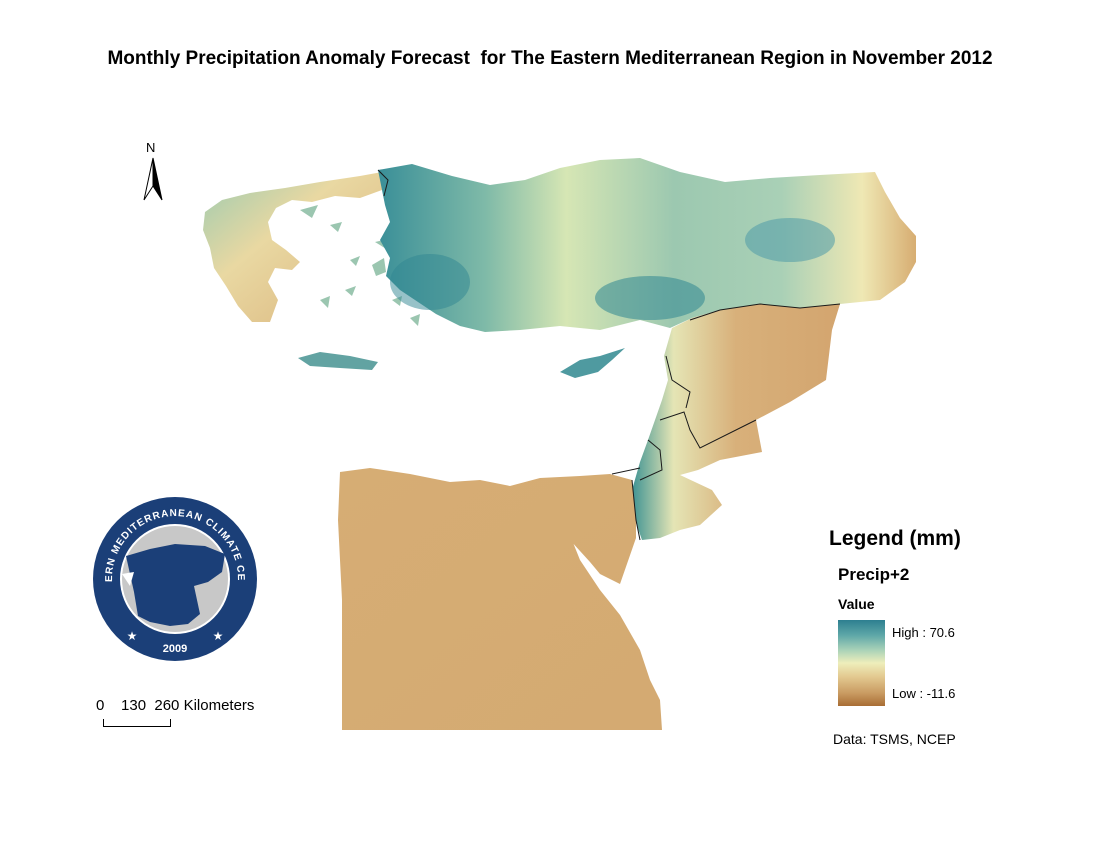 The image size is (1100, 850). What do you see at coordinates (137, 723) in the screenshot?
I see `scale-bar-line` at bounding box center [137, 723].